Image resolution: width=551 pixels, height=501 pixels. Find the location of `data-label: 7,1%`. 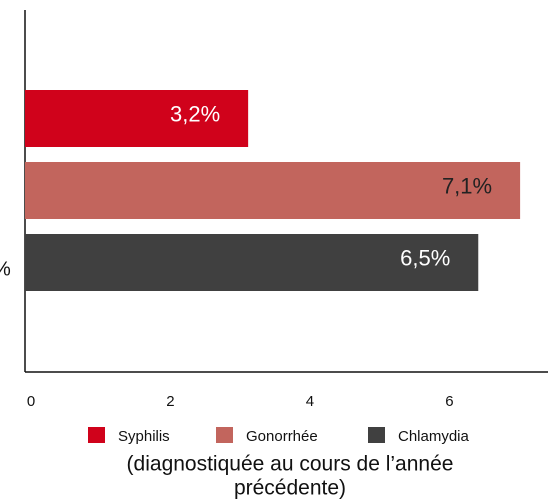

data-label: 7,1% is located at coordinates (467, 185).